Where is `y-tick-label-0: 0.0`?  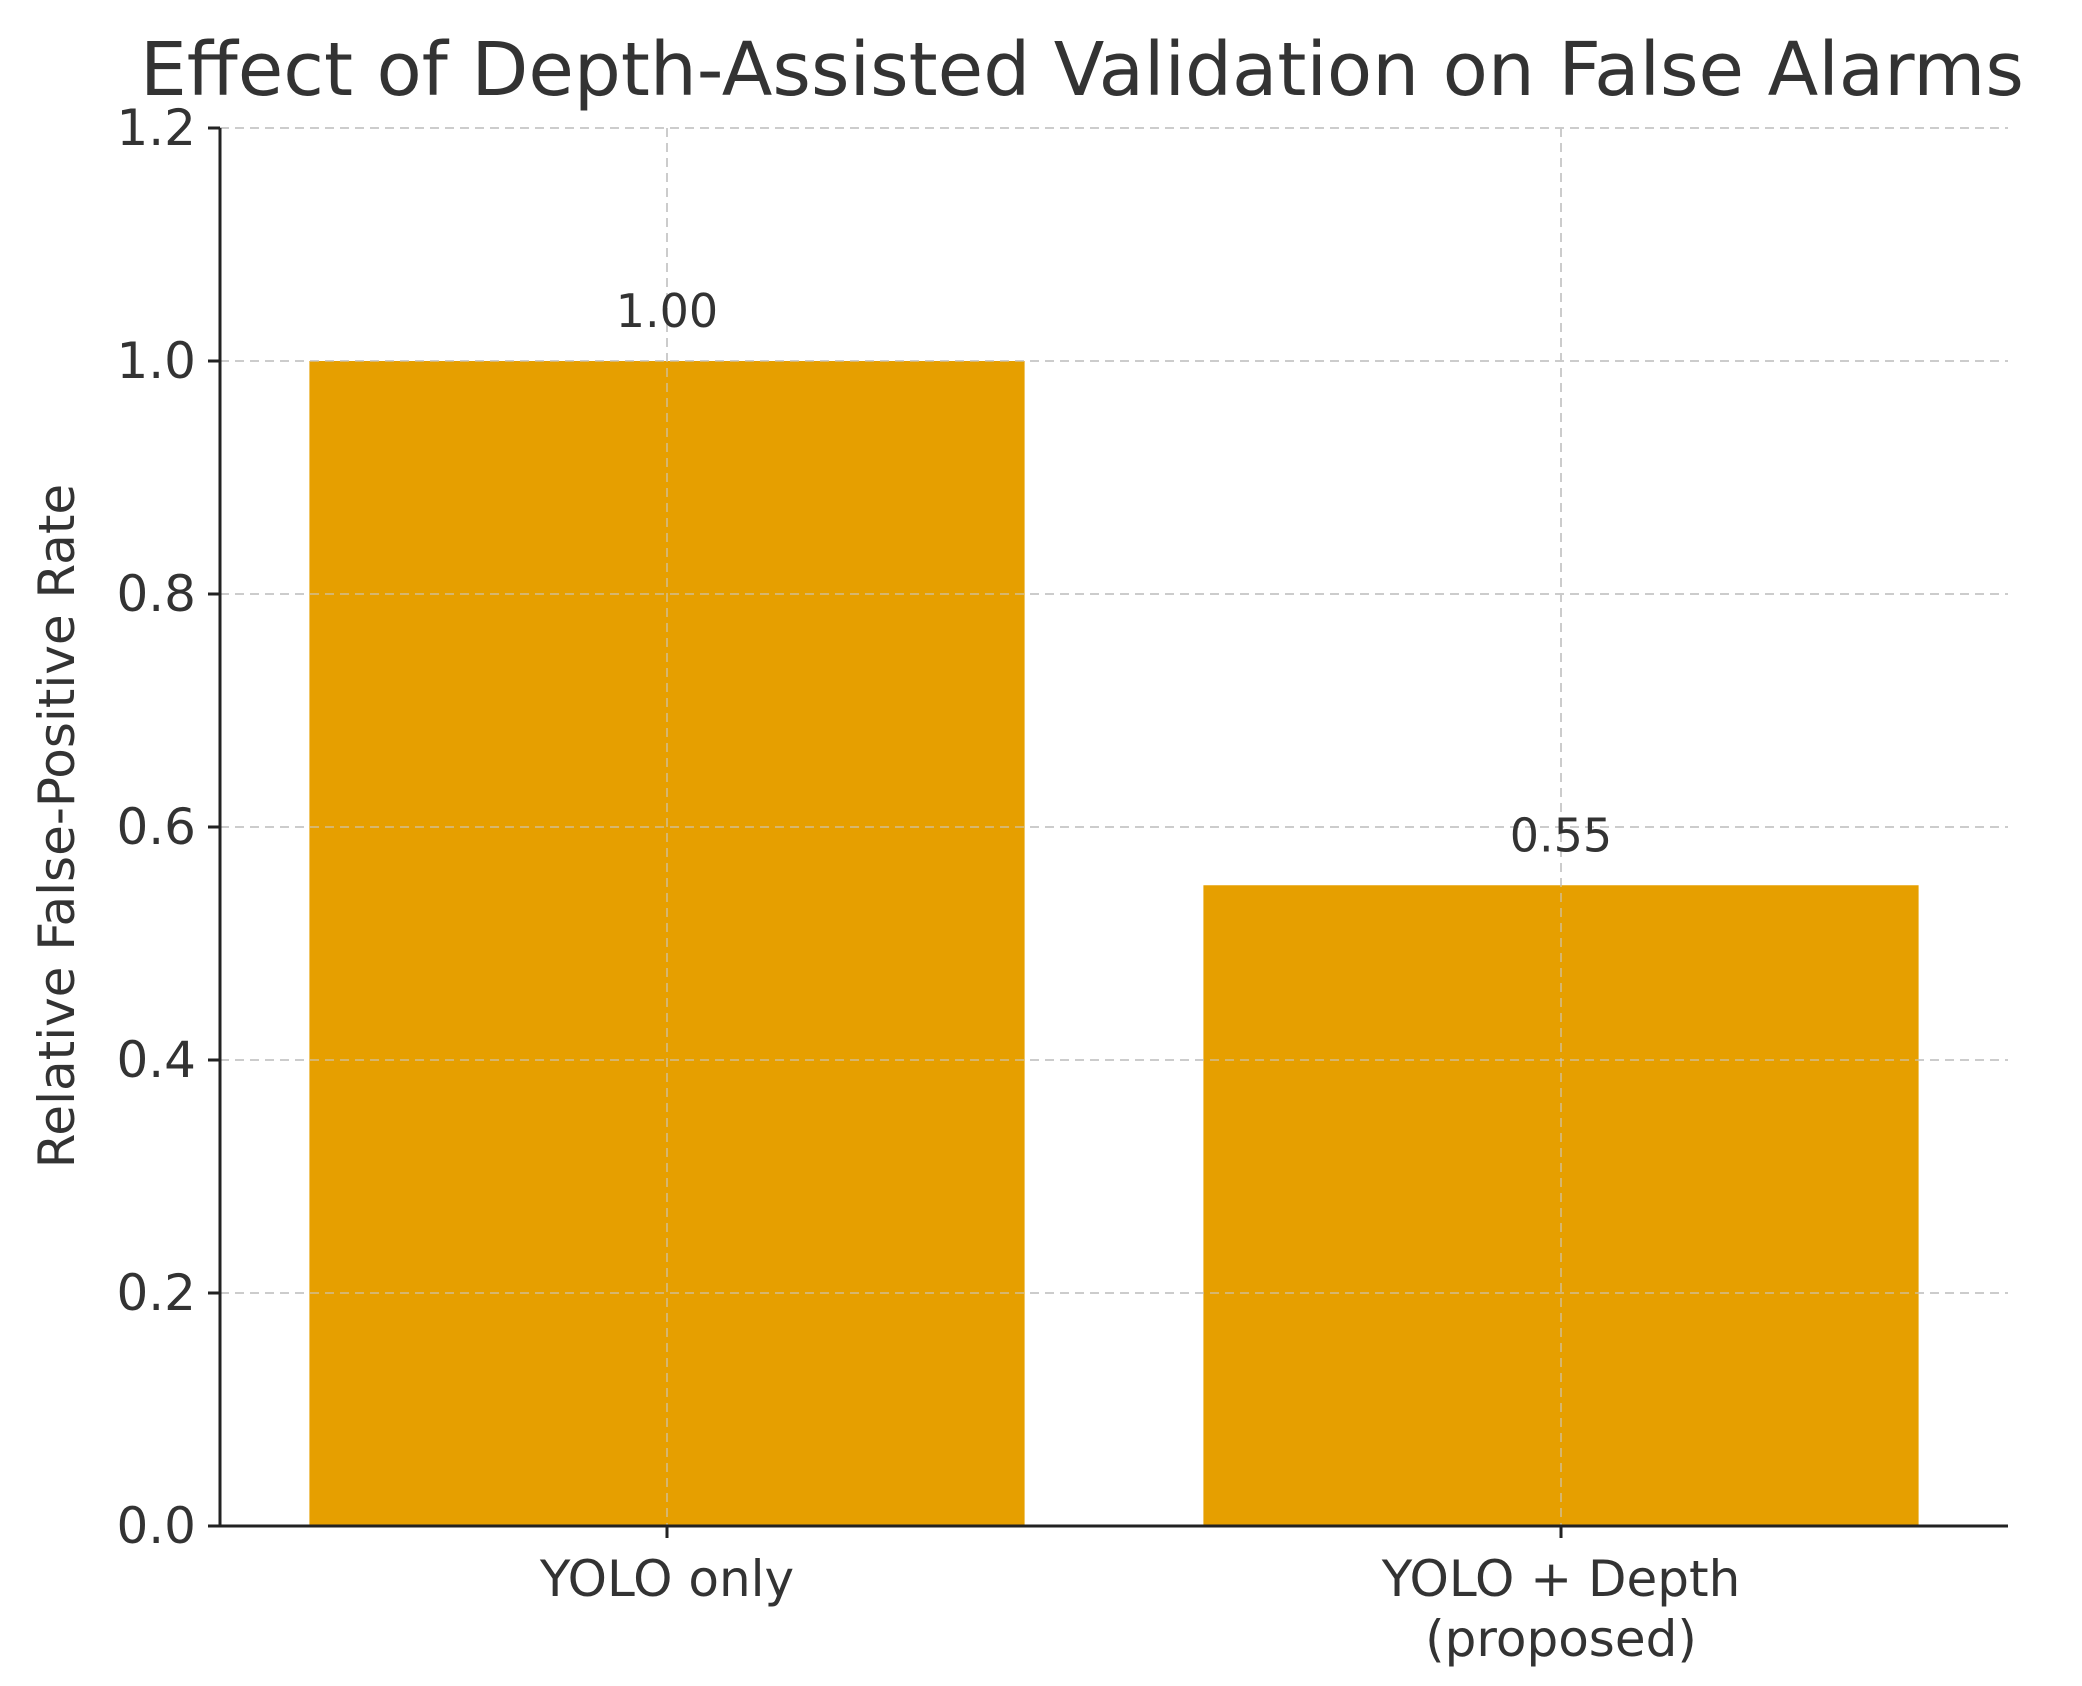 y-tick-label-0: 0.0 is located at coordinates (156, 1526).